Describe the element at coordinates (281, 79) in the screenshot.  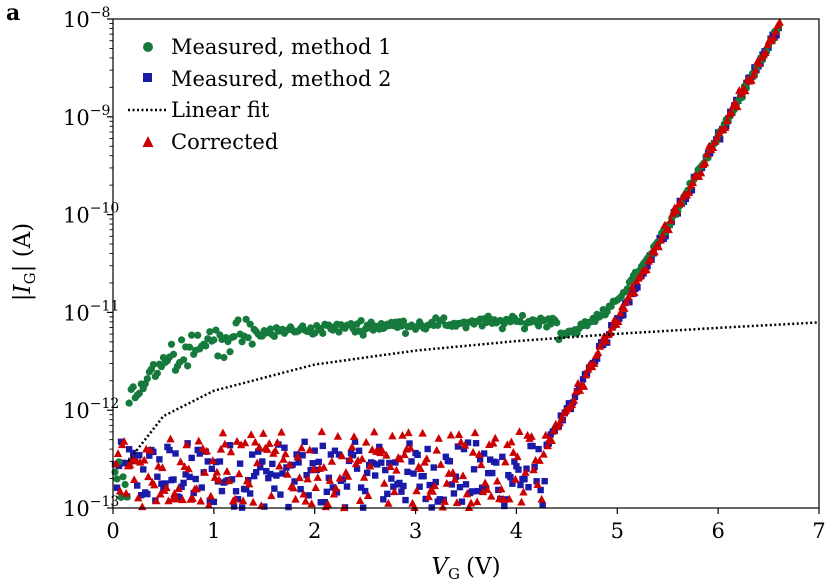
I see `legend-label-method-2: Measured, method 2` at that location.